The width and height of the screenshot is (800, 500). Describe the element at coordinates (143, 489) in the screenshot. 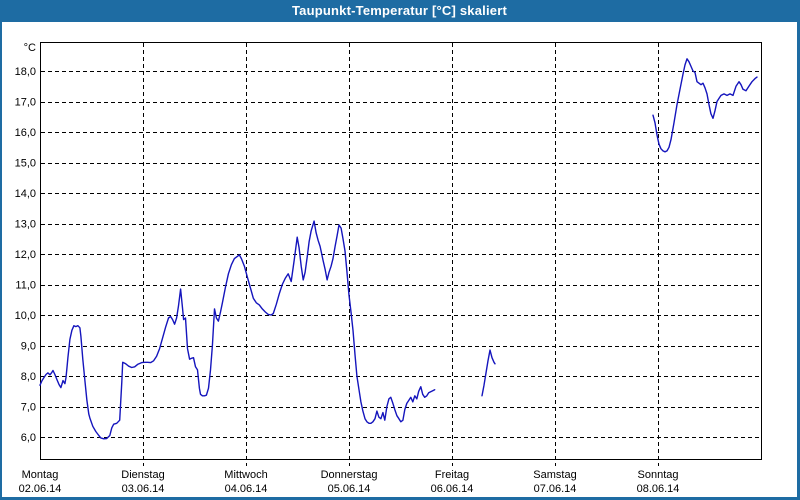

I see `x-tick-date: 03.06.14` at that location.